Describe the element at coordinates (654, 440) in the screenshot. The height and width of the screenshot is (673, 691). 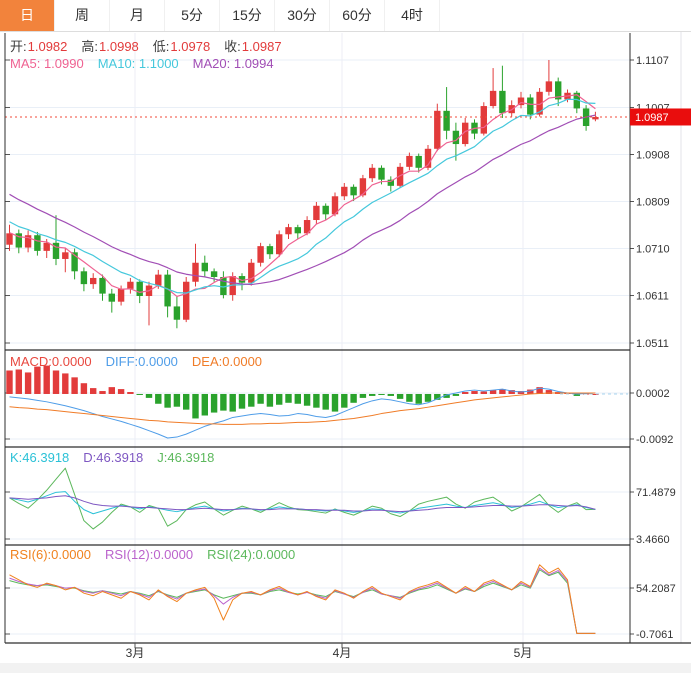
I see `svg-text: -0.0092` at that location.